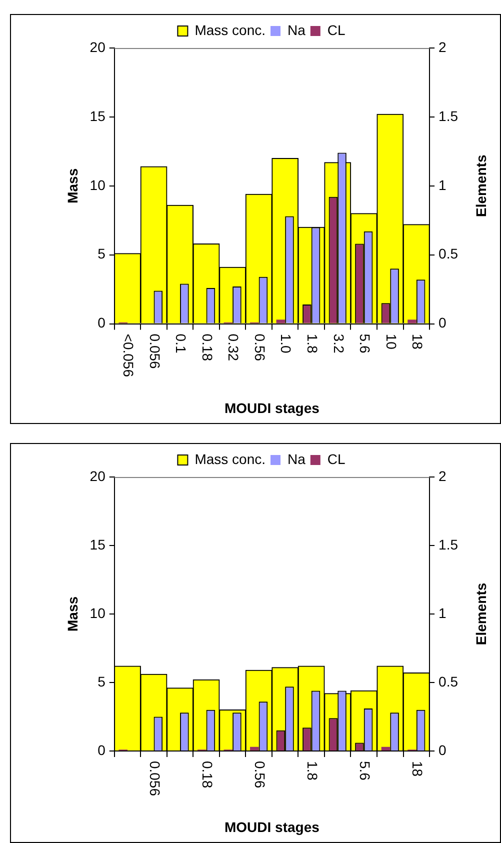 This screenshot has height=843, width=501. I want to click on x-tick-label: 1.0, so click(286, 344).